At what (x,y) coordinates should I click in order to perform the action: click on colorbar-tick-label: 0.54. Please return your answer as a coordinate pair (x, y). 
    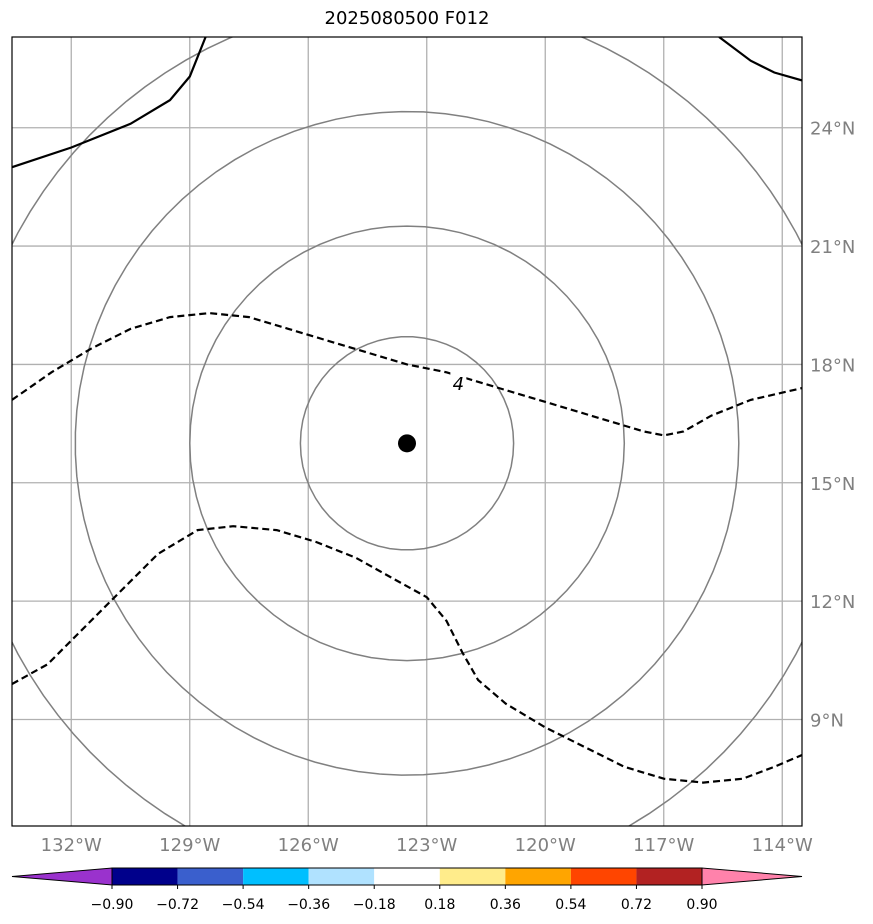
    Looking at the image, I should click on (570, 905).